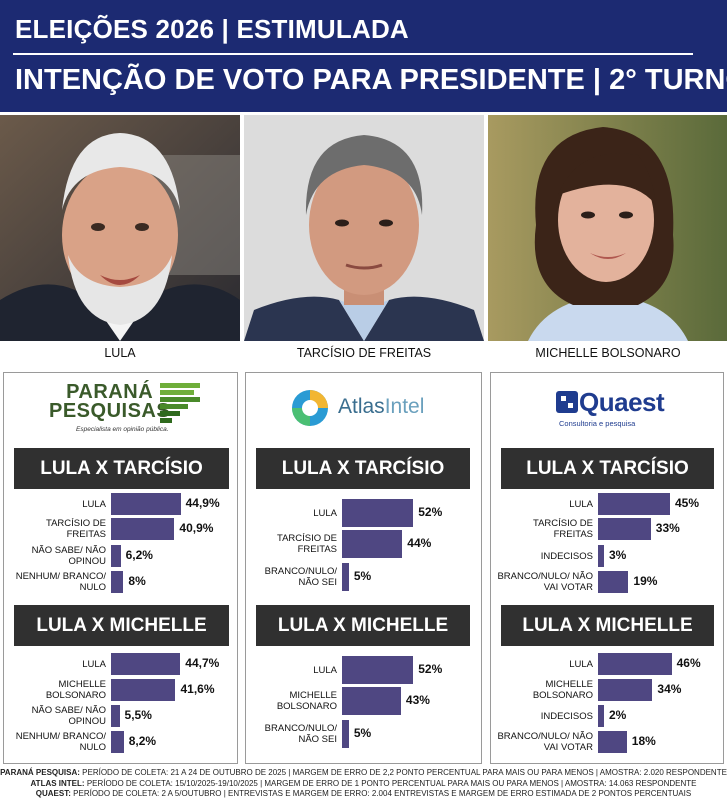  Describe the element at coordinates (419, 543) in the screenshot. I see `bar-value-label: 44%` at that location.